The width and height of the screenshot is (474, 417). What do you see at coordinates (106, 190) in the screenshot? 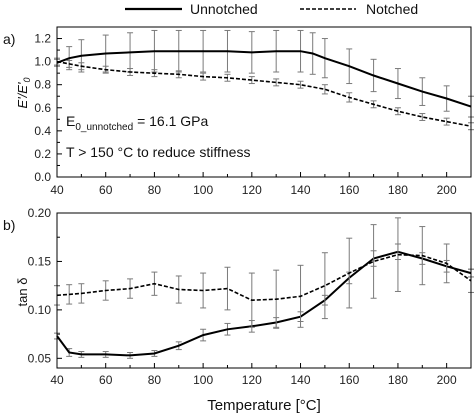
I see `panel-a-x-tick-label: 60` at bounding box center [106, 190].